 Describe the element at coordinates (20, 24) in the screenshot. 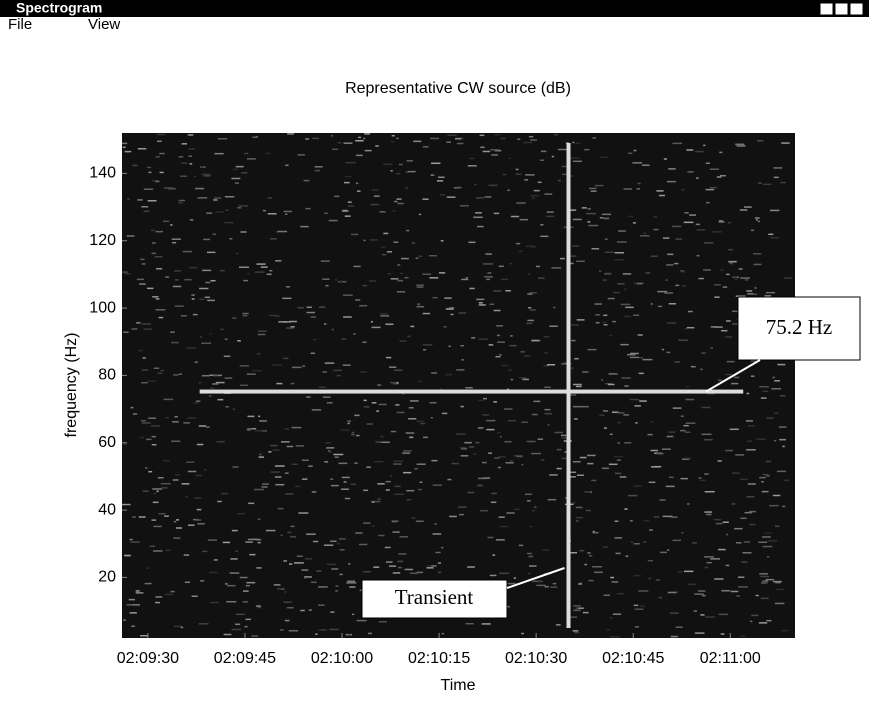

I see `menu-item: File` at that location.